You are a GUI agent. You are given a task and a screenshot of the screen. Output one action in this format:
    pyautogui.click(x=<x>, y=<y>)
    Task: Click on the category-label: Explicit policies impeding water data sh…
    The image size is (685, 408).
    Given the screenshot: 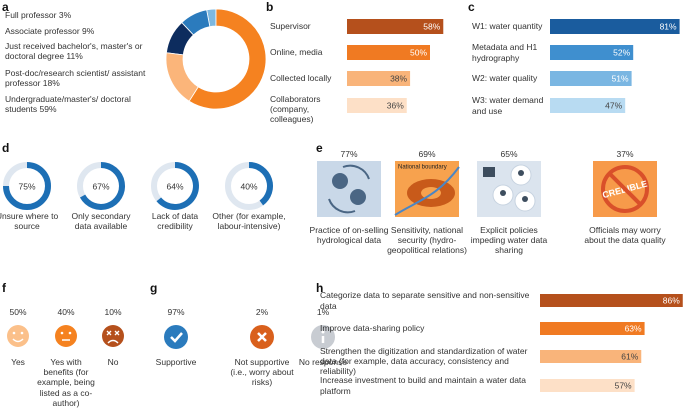 What is the action you would take?
    pyautogui.click(x=509, y=240)
    